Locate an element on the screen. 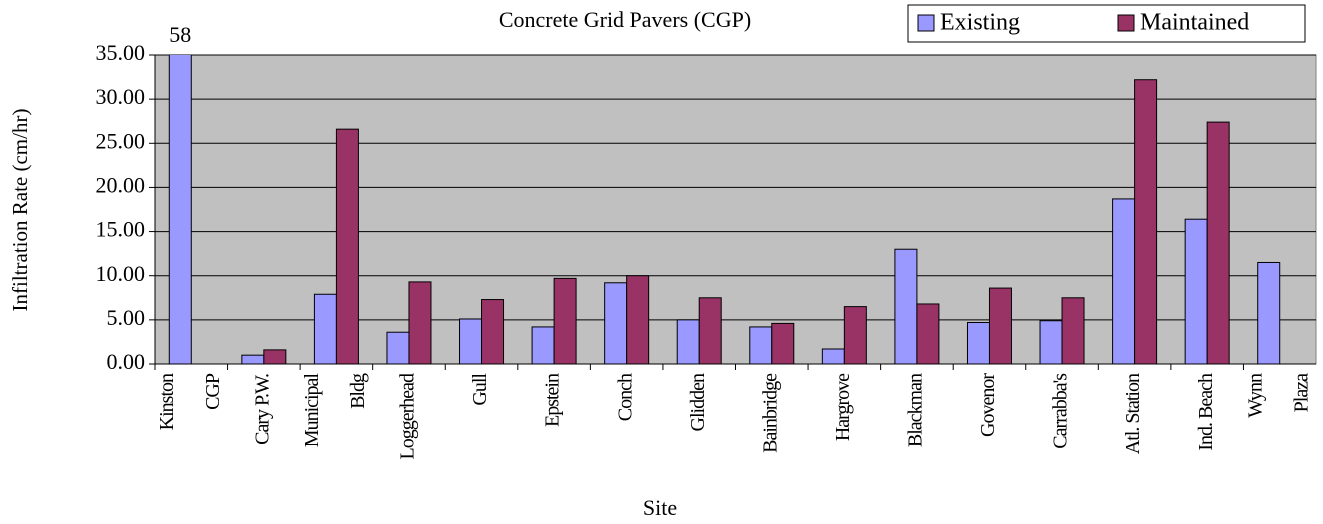 The height and width of the screenshot is (524, 1323). x-tick-label: Bainbridge is located at coordinates (770, 413).